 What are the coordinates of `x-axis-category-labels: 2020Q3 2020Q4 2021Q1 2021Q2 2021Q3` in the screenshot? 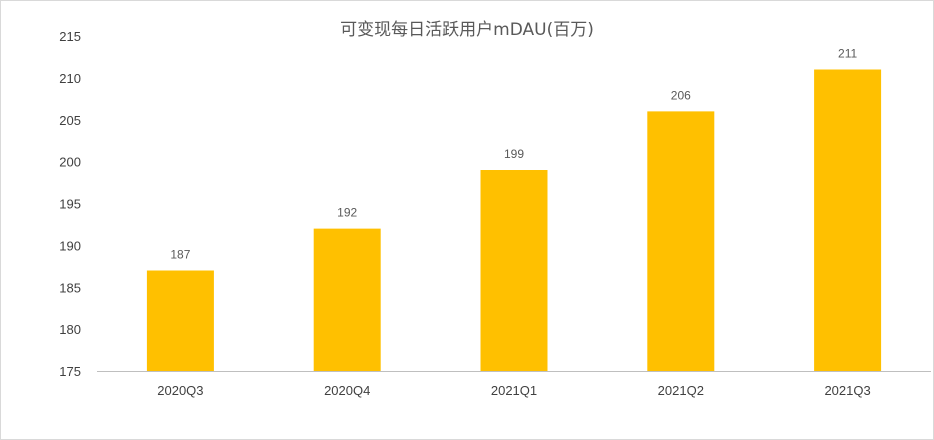 It's located at (513, 390).